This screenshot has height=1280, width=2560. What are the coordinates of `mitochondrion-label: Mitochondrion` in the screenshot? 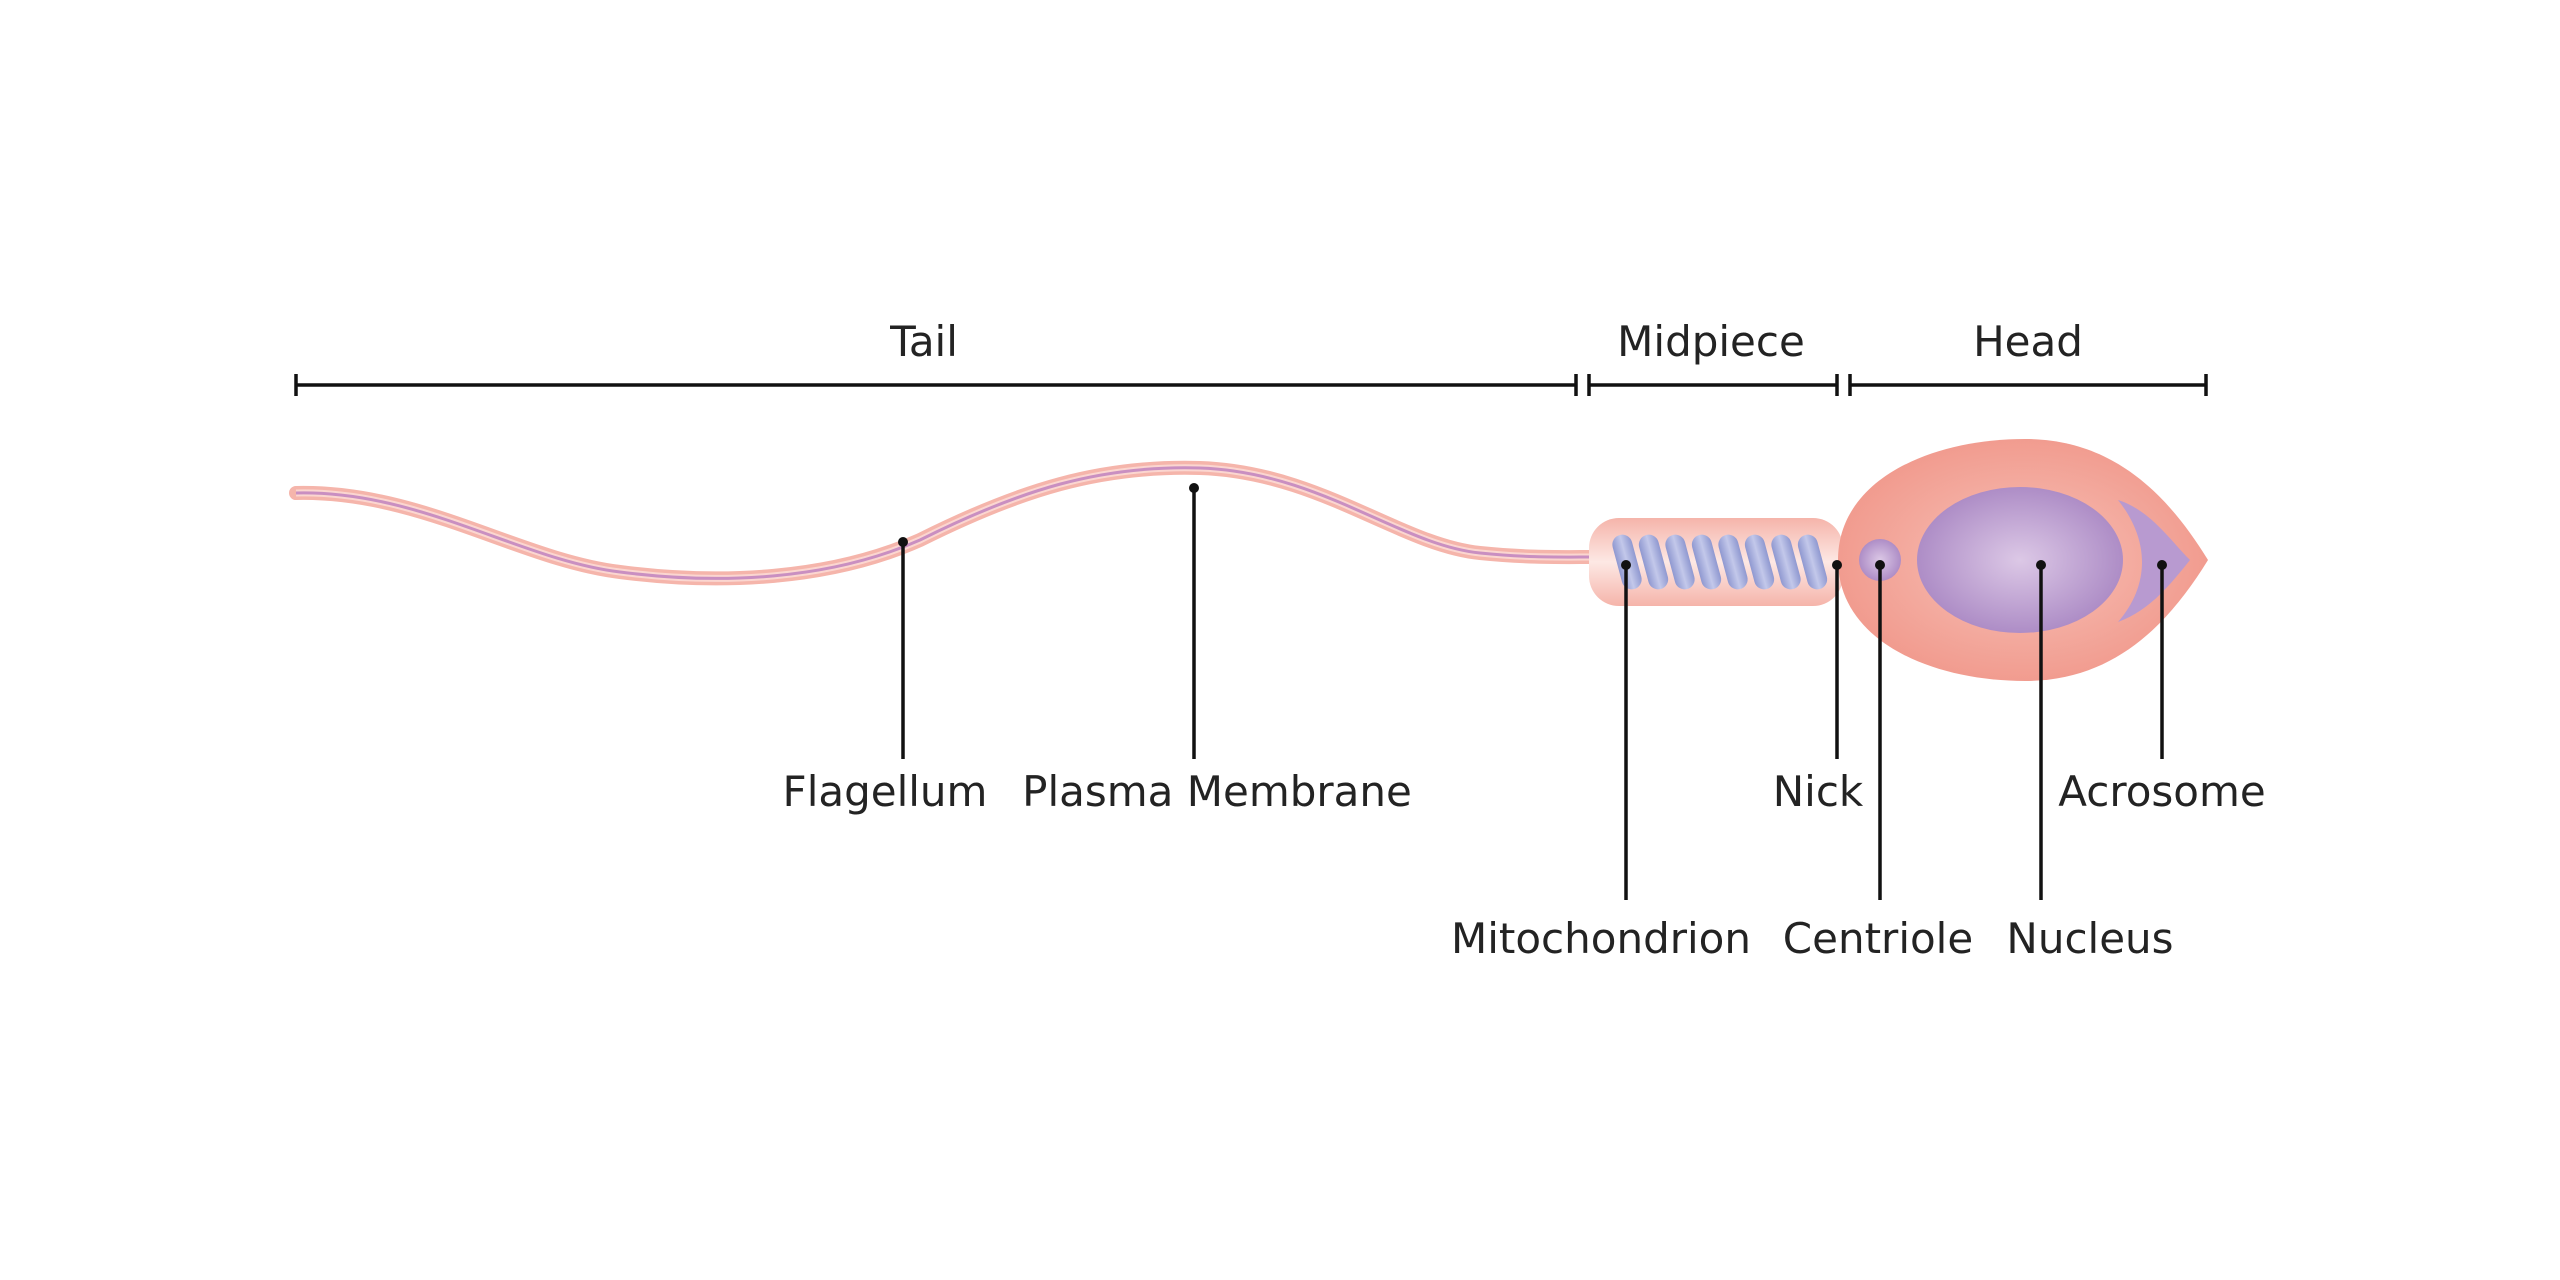 It's located at (1601, 938).